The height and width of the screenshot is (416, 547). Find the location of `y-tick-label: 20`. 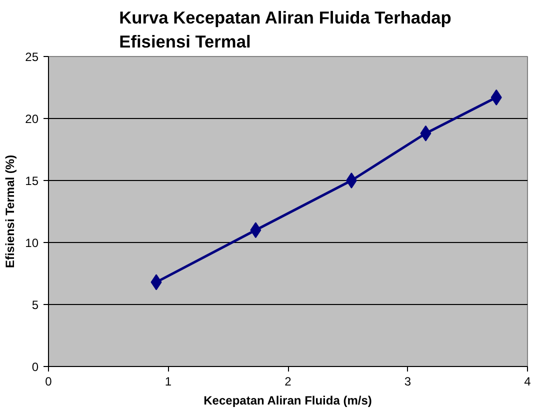

y-tick-label: 20 is located at coordinates (32, 119).